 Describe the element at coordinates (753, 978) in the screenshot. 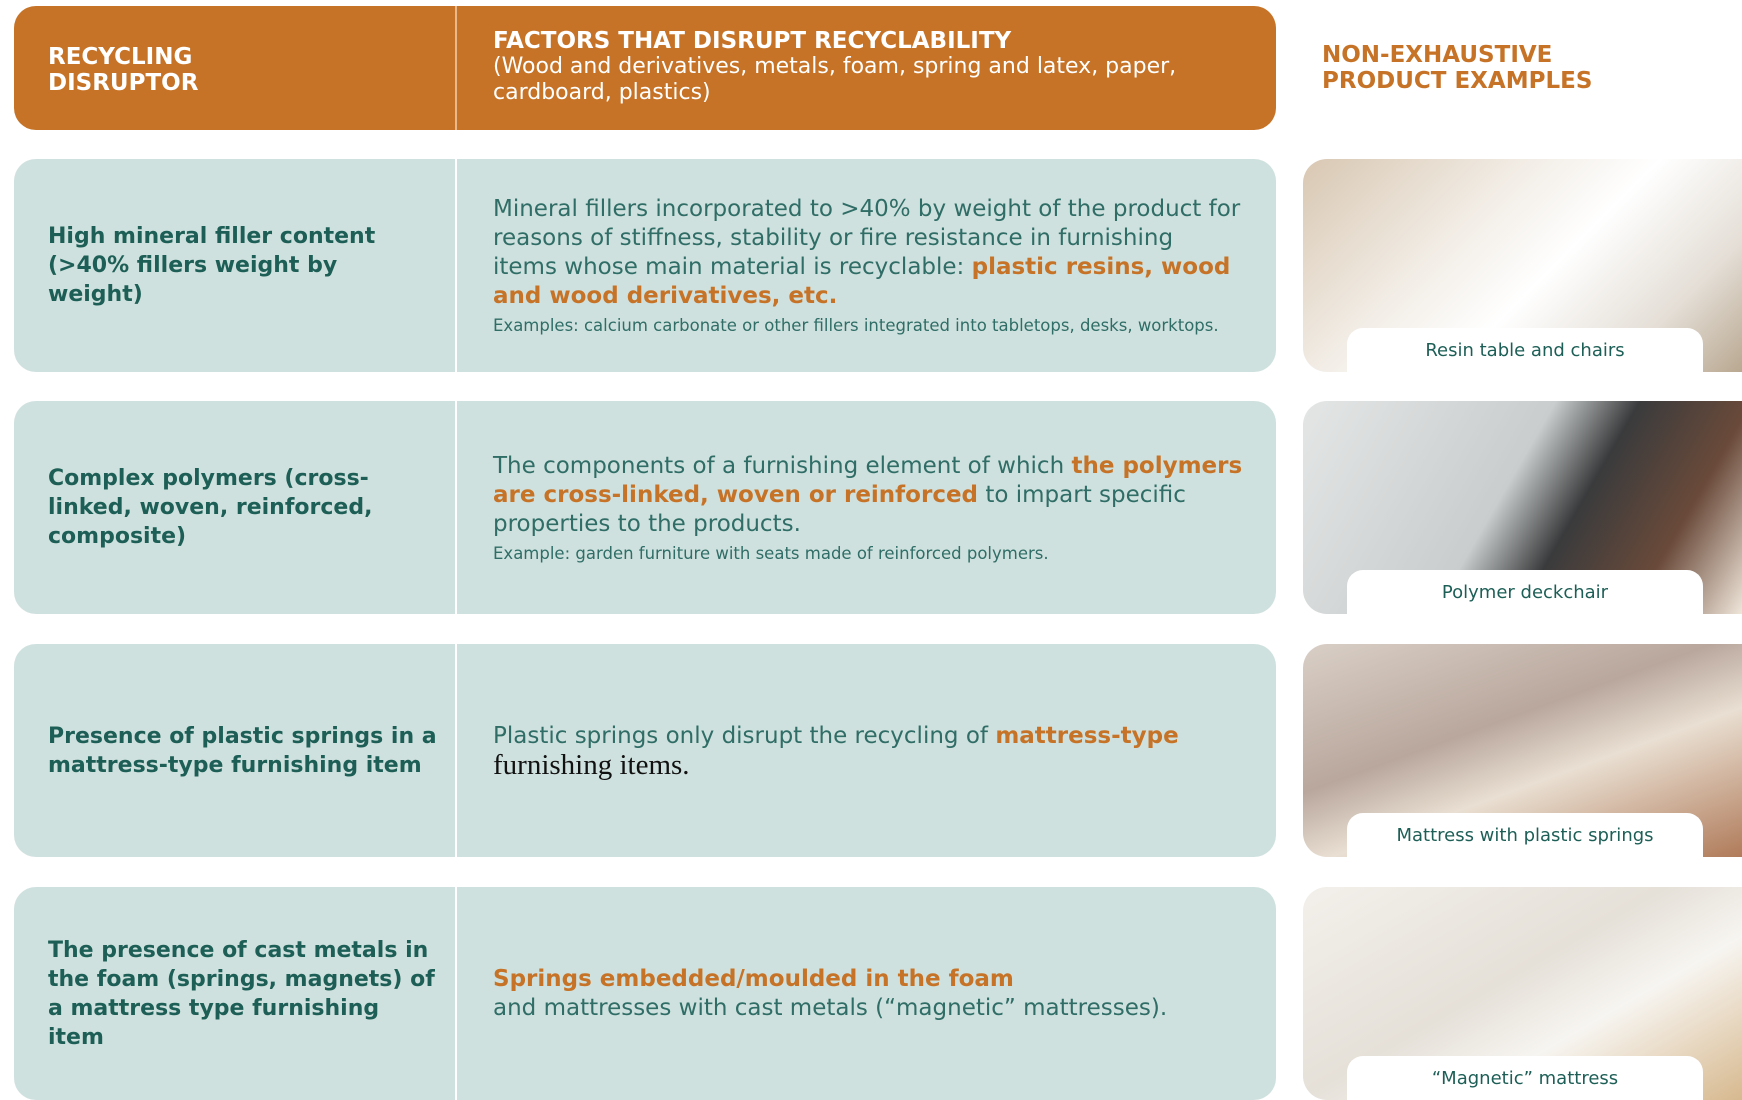

I see `description-segment: Springs embedded/moulded in the foam` at that location.